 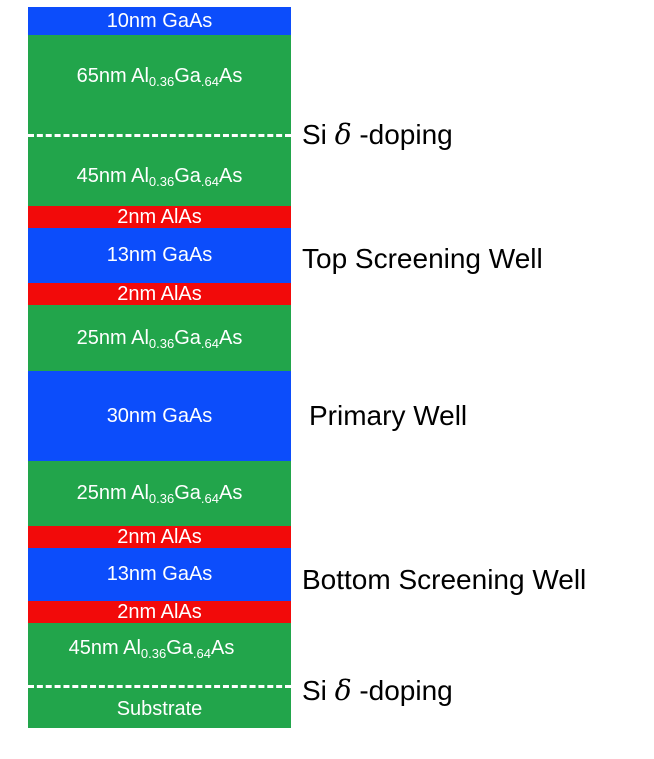 I want to click on layer-gaas-bottom-screening-well: 13nm GaAs, so click(x=159, y=574).